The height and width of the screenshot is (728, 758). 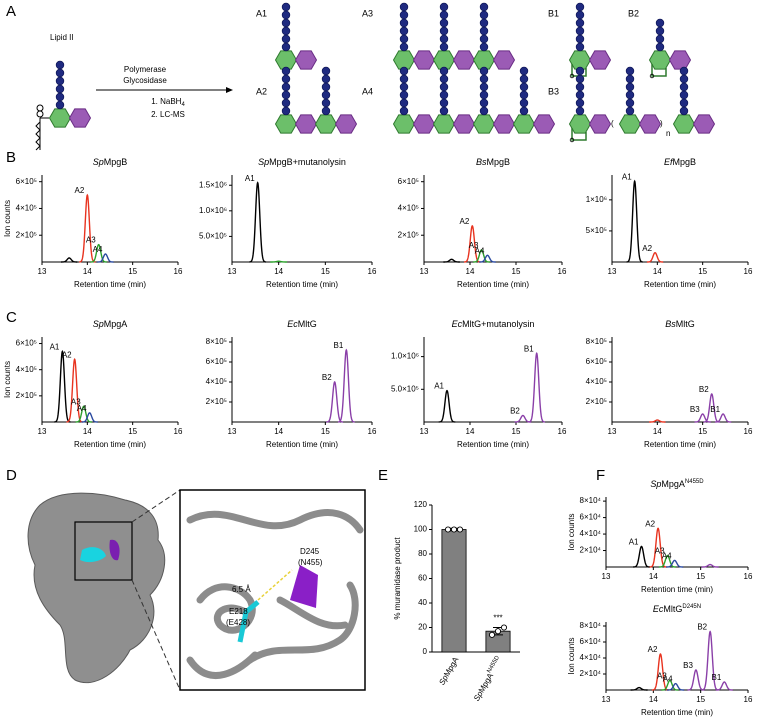 I want to click on peak-label: B3, so click(x=695, y=409).